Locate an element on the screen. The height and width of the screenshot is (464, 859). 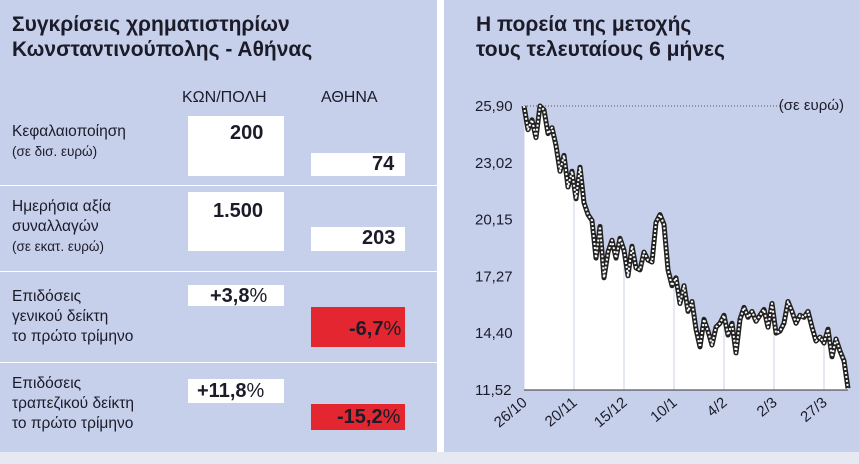
value-istanbul-general-index: +3,8% is located at coordinates (238, 296).